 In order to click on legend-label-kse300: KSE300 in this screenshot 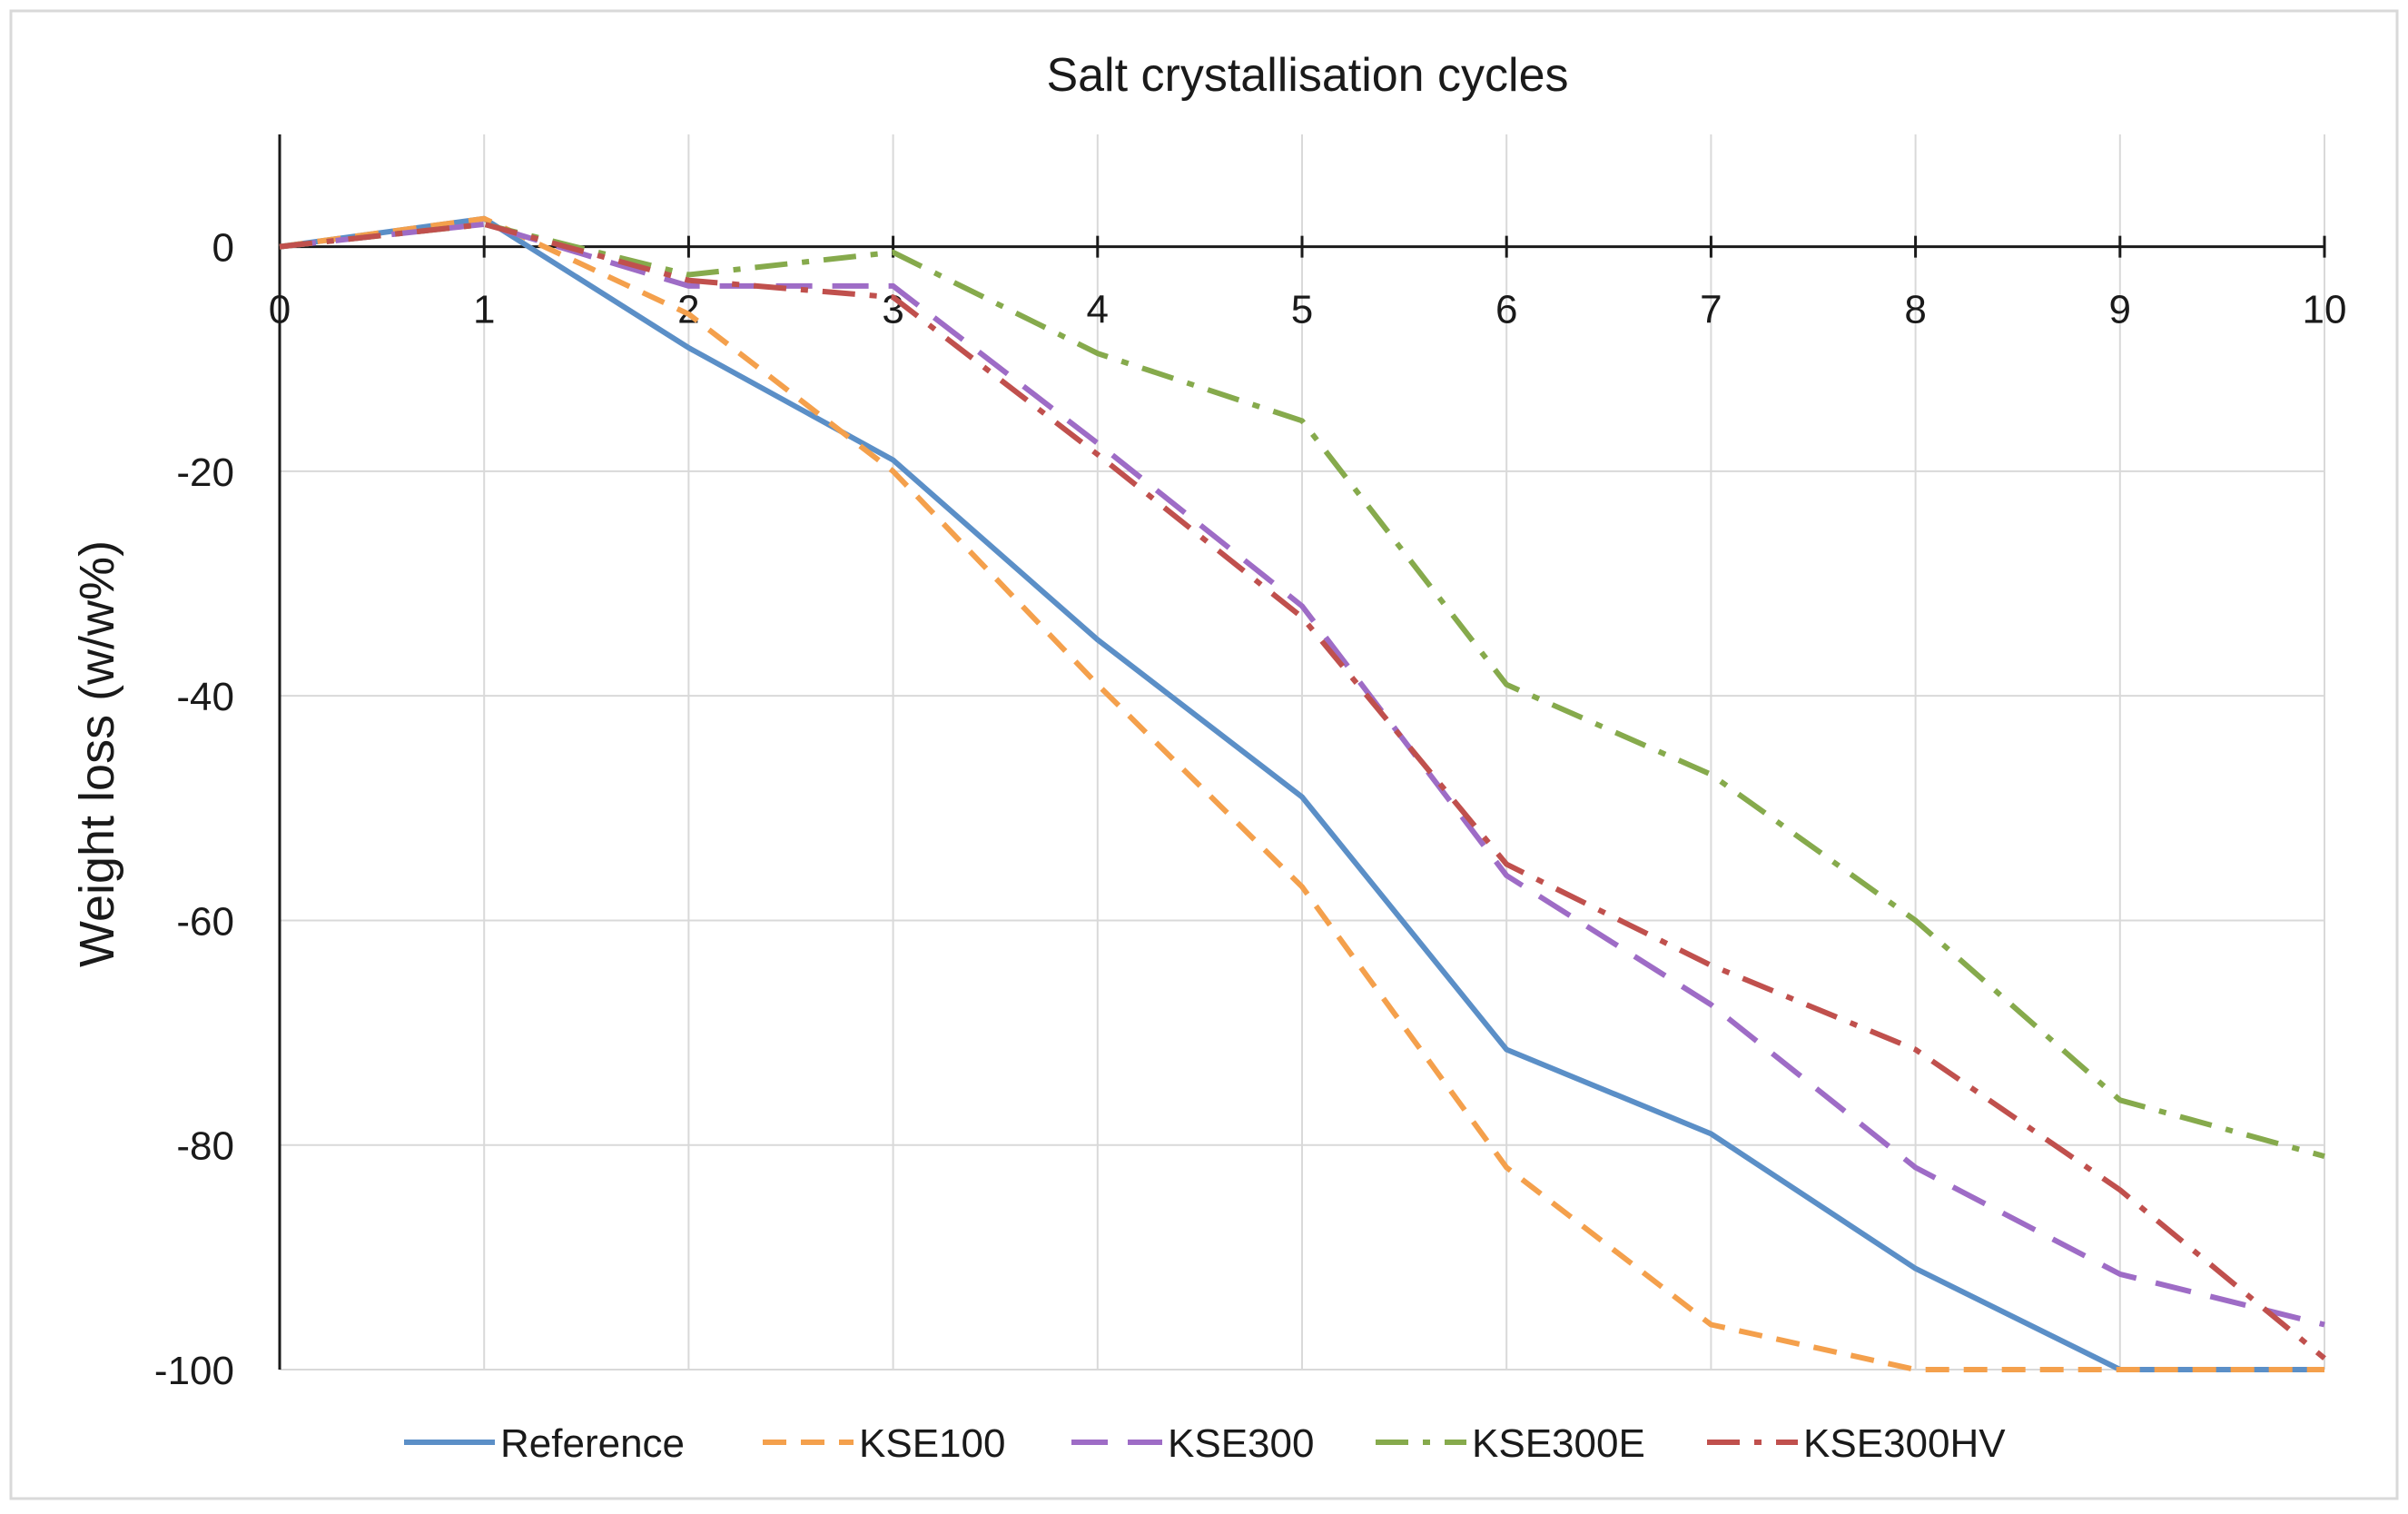, I will do `click(1241, 1444)`.